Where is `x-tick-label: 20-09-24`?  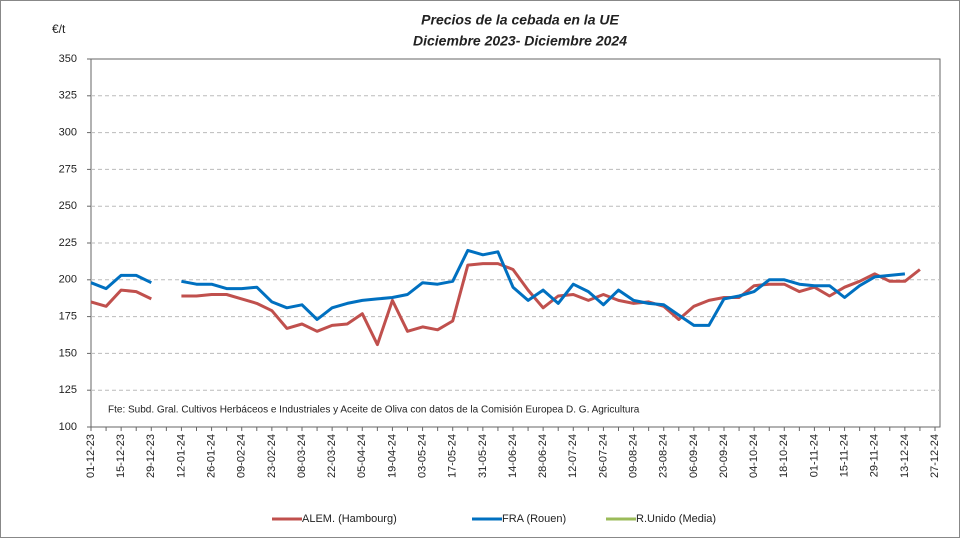 x-tick-label: 20-09-24 is located at coordinates (724, 456).